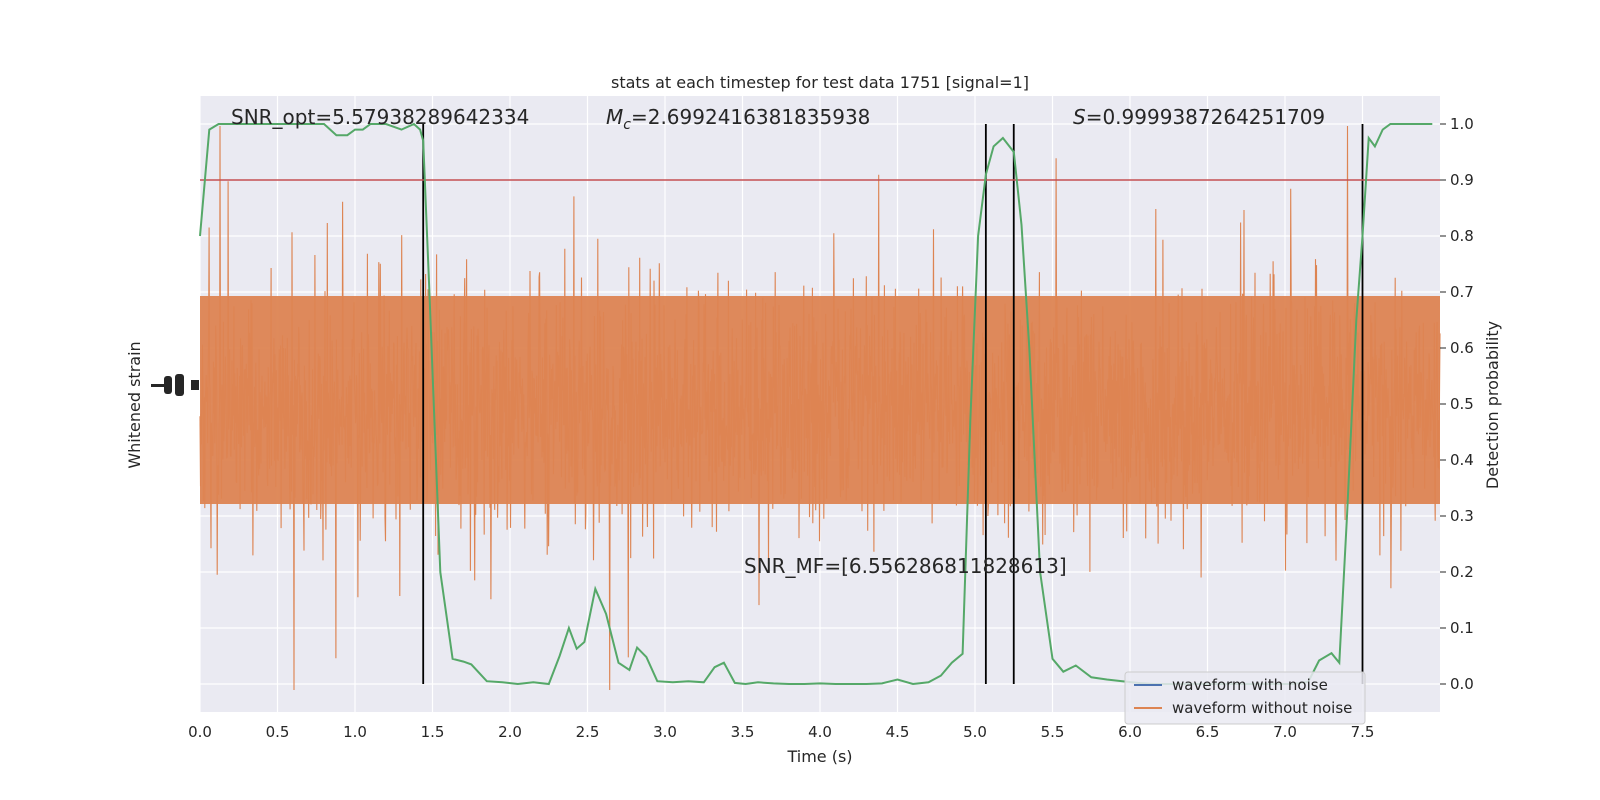 The width and height of the screenshot is (1600, 800). I want to click on y-tick-label: 0.6, so click(1462, 348).